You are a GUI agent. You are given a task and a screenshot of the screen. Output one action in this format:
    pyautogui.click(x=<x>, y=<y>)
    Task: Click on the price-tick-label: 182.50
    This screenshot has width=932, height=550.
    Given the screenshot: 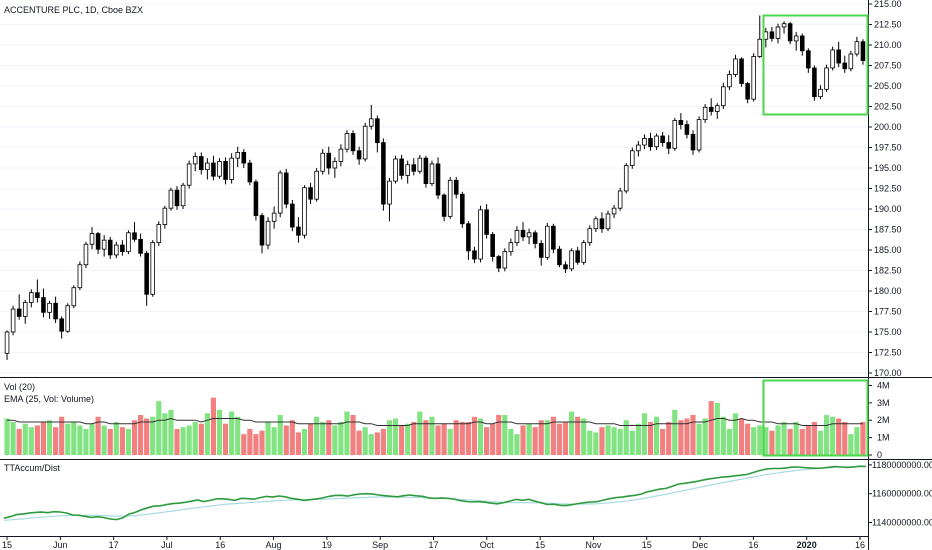 What is the action you would take?
    pyautogui.click(x=888, y=271)
    